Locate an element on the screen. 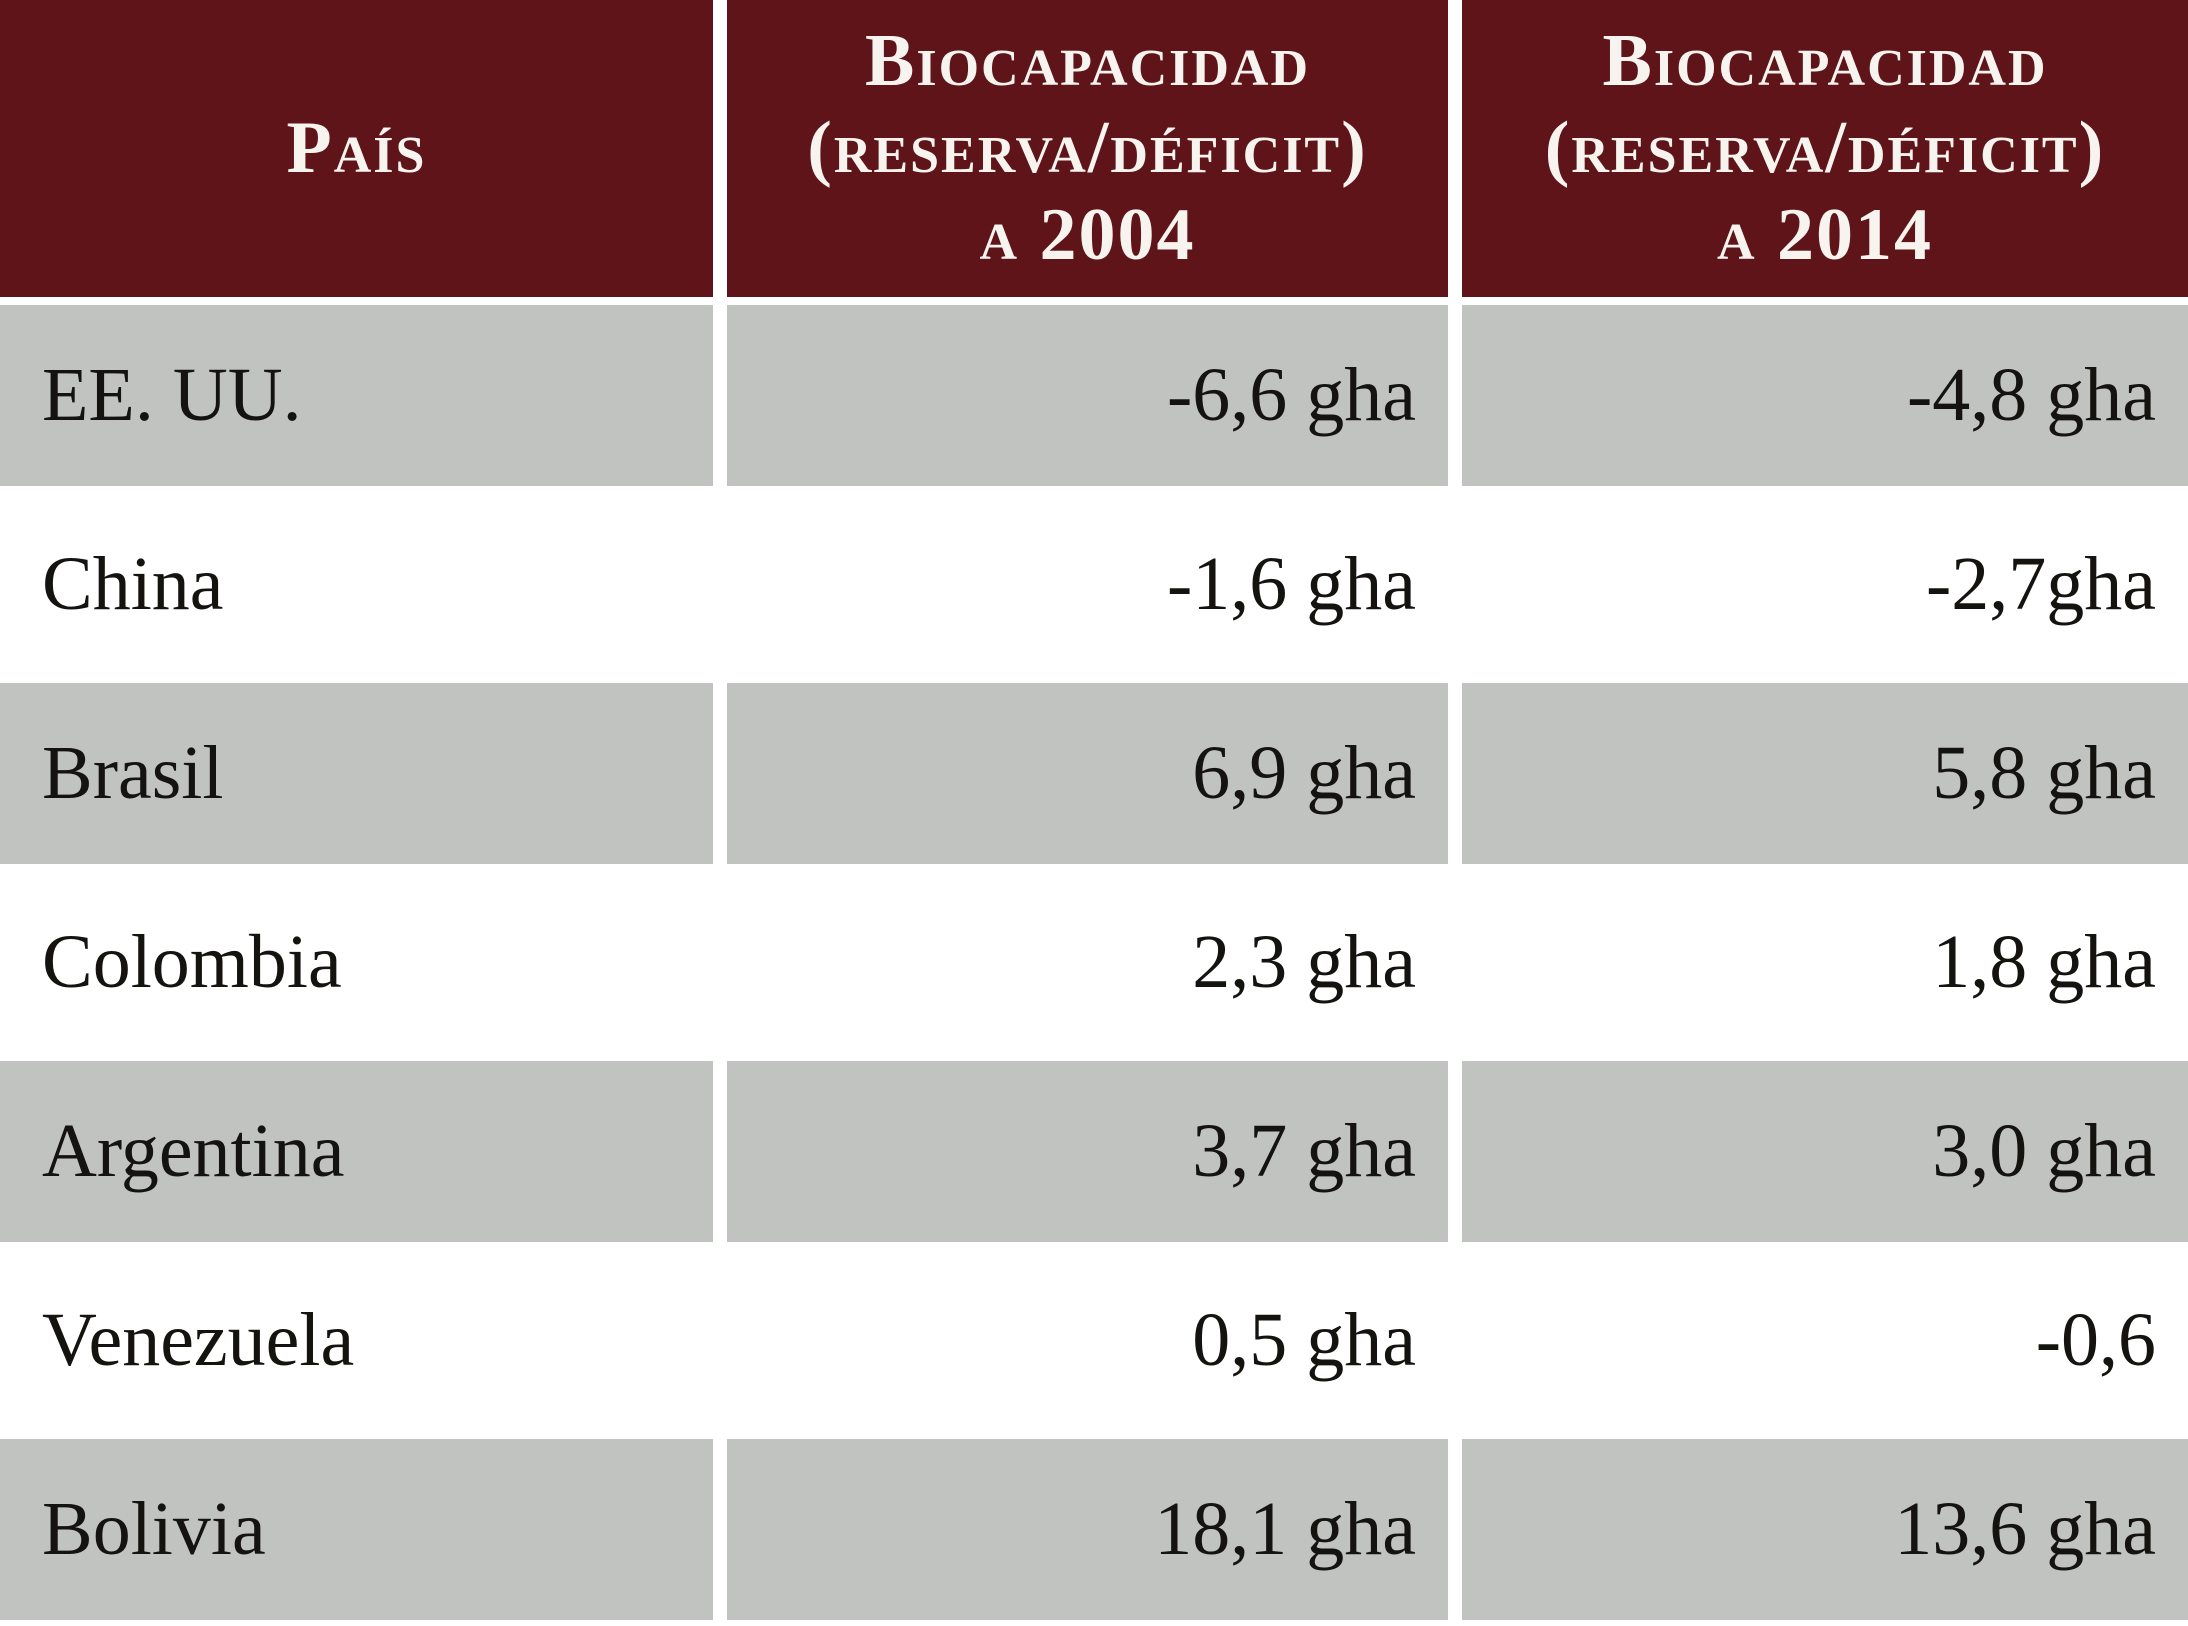  row-venezuela-value-2014: -0,6 is located at coordinates (1825, 1340).